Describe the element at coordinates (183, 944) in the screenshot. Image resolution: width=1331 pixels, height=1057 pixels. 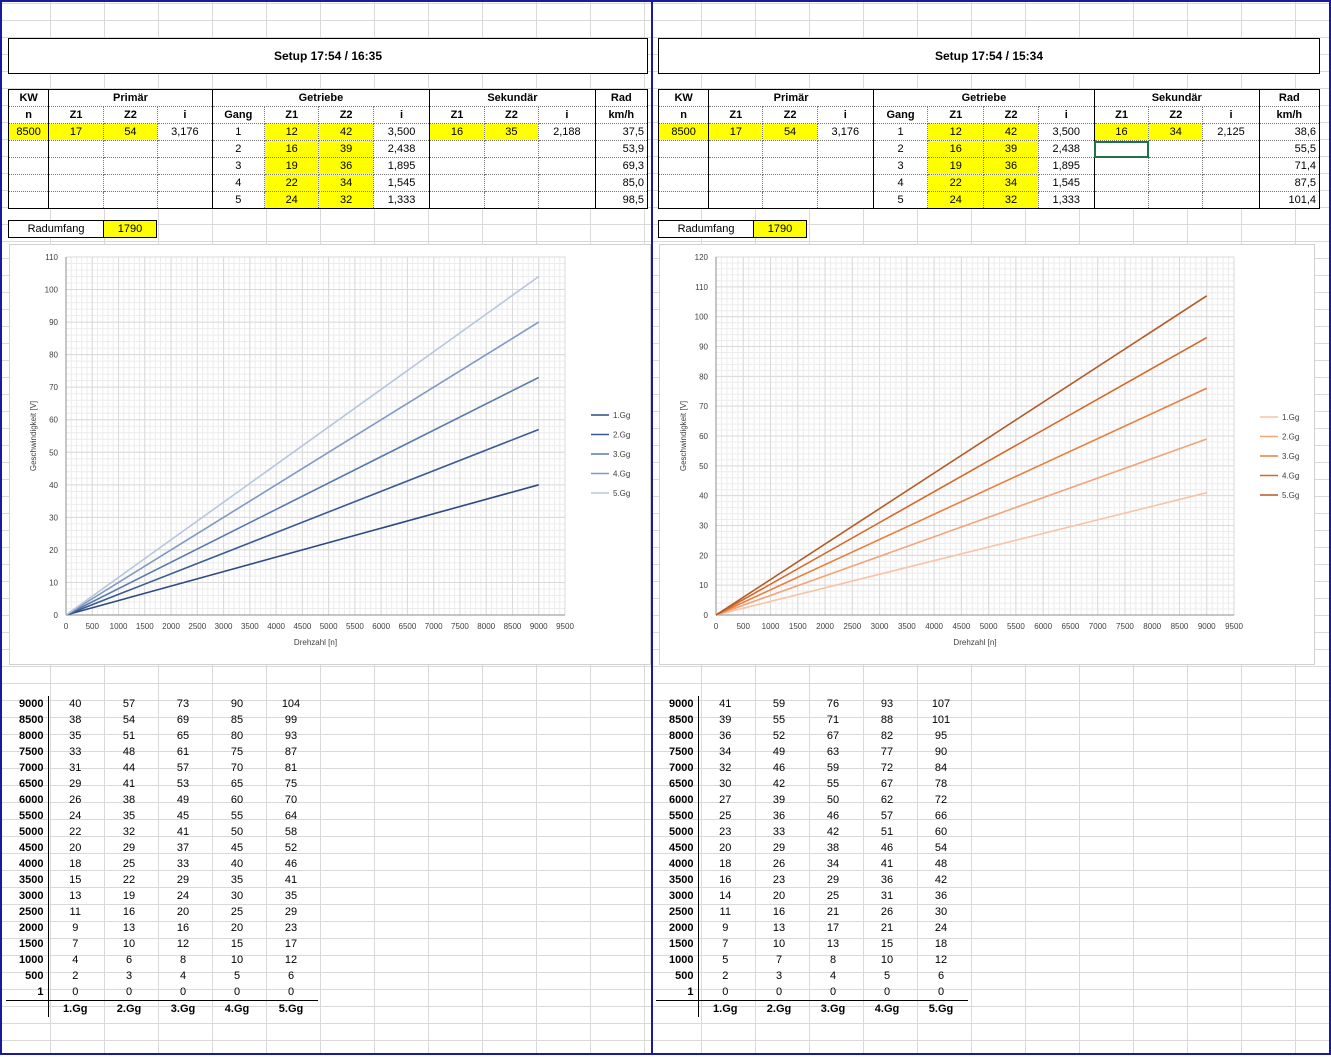
I see `speed-value-cell: 12` at that location.